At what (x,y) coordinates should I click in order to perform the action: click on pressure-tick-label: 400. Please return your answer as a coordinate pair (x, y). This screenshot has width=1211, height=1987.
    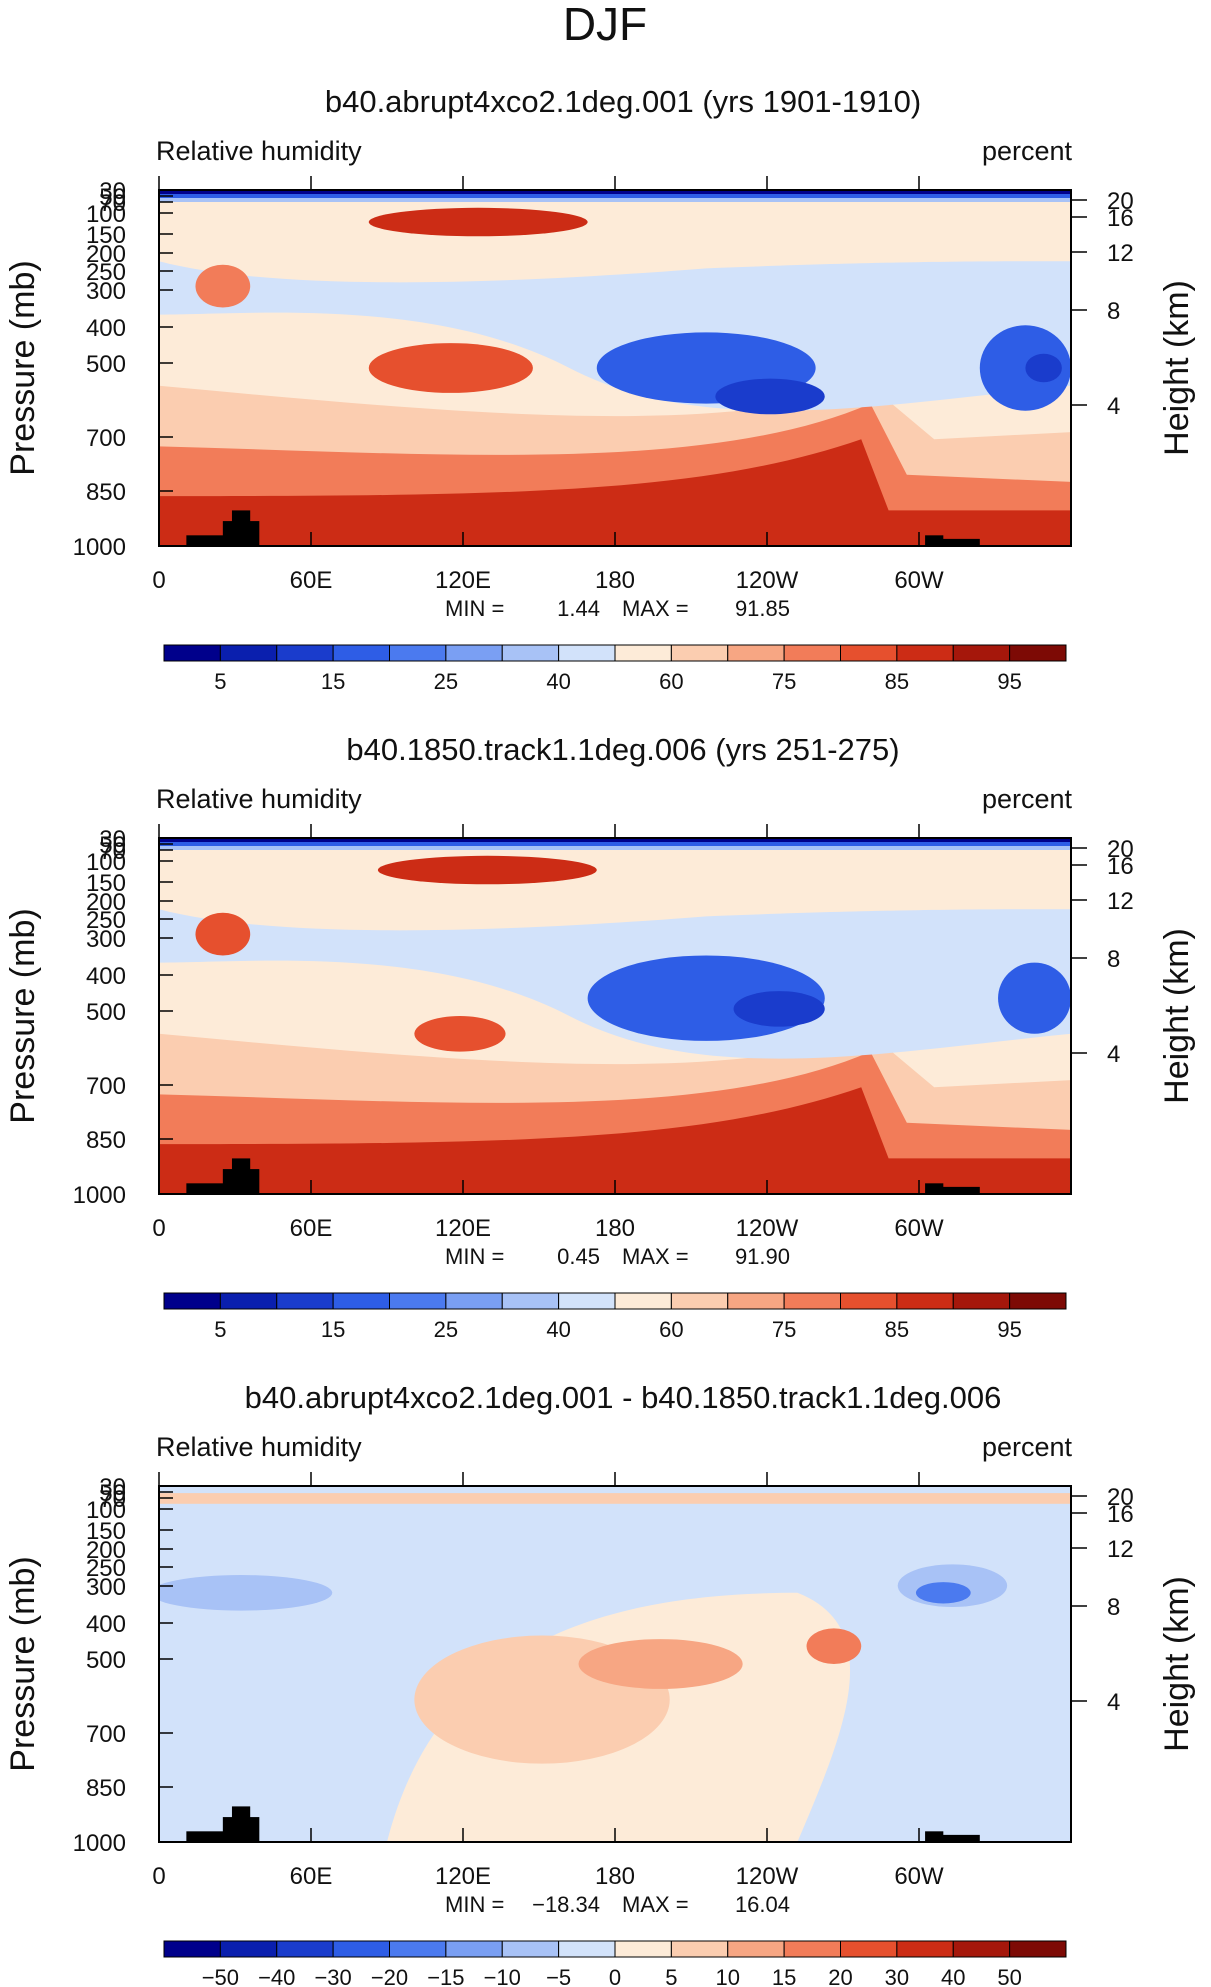
    Looking at the image, I should click on (106, 976).